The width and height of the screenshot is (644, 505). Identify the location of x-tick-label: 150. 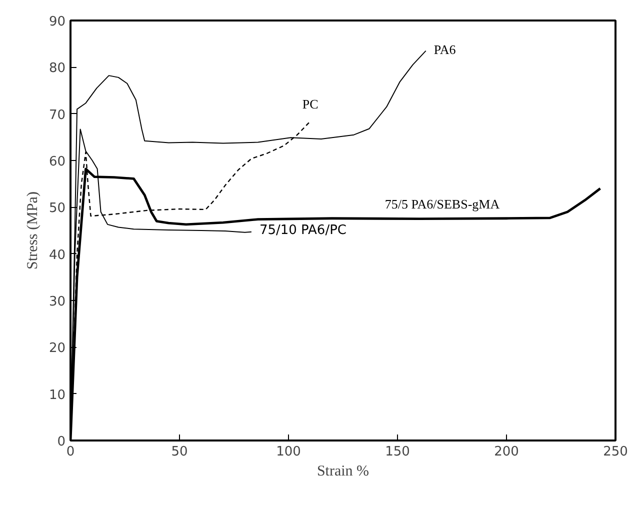
(397, 452).